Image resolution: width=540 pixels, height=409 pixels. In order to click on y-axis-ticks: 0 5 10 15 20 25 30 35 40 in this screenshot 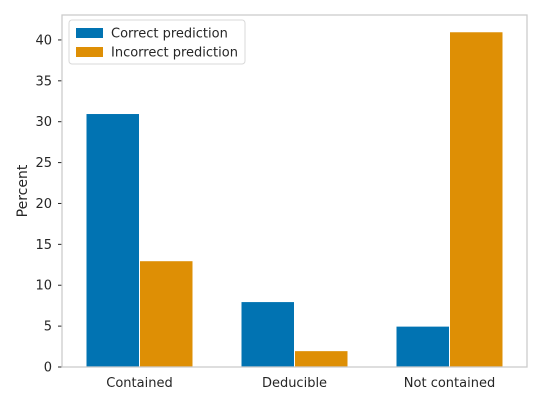, I will do `click(48, 204)`.